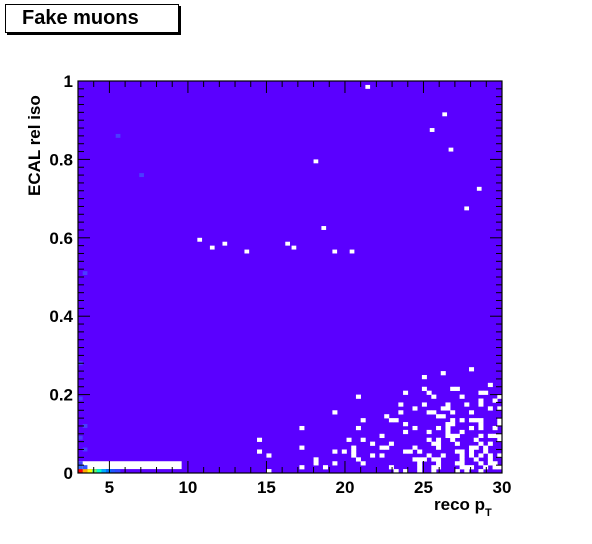 The width and height of the screenshot is (592, 544). I want to click on x-tick-label: 20, so click(345, 487).